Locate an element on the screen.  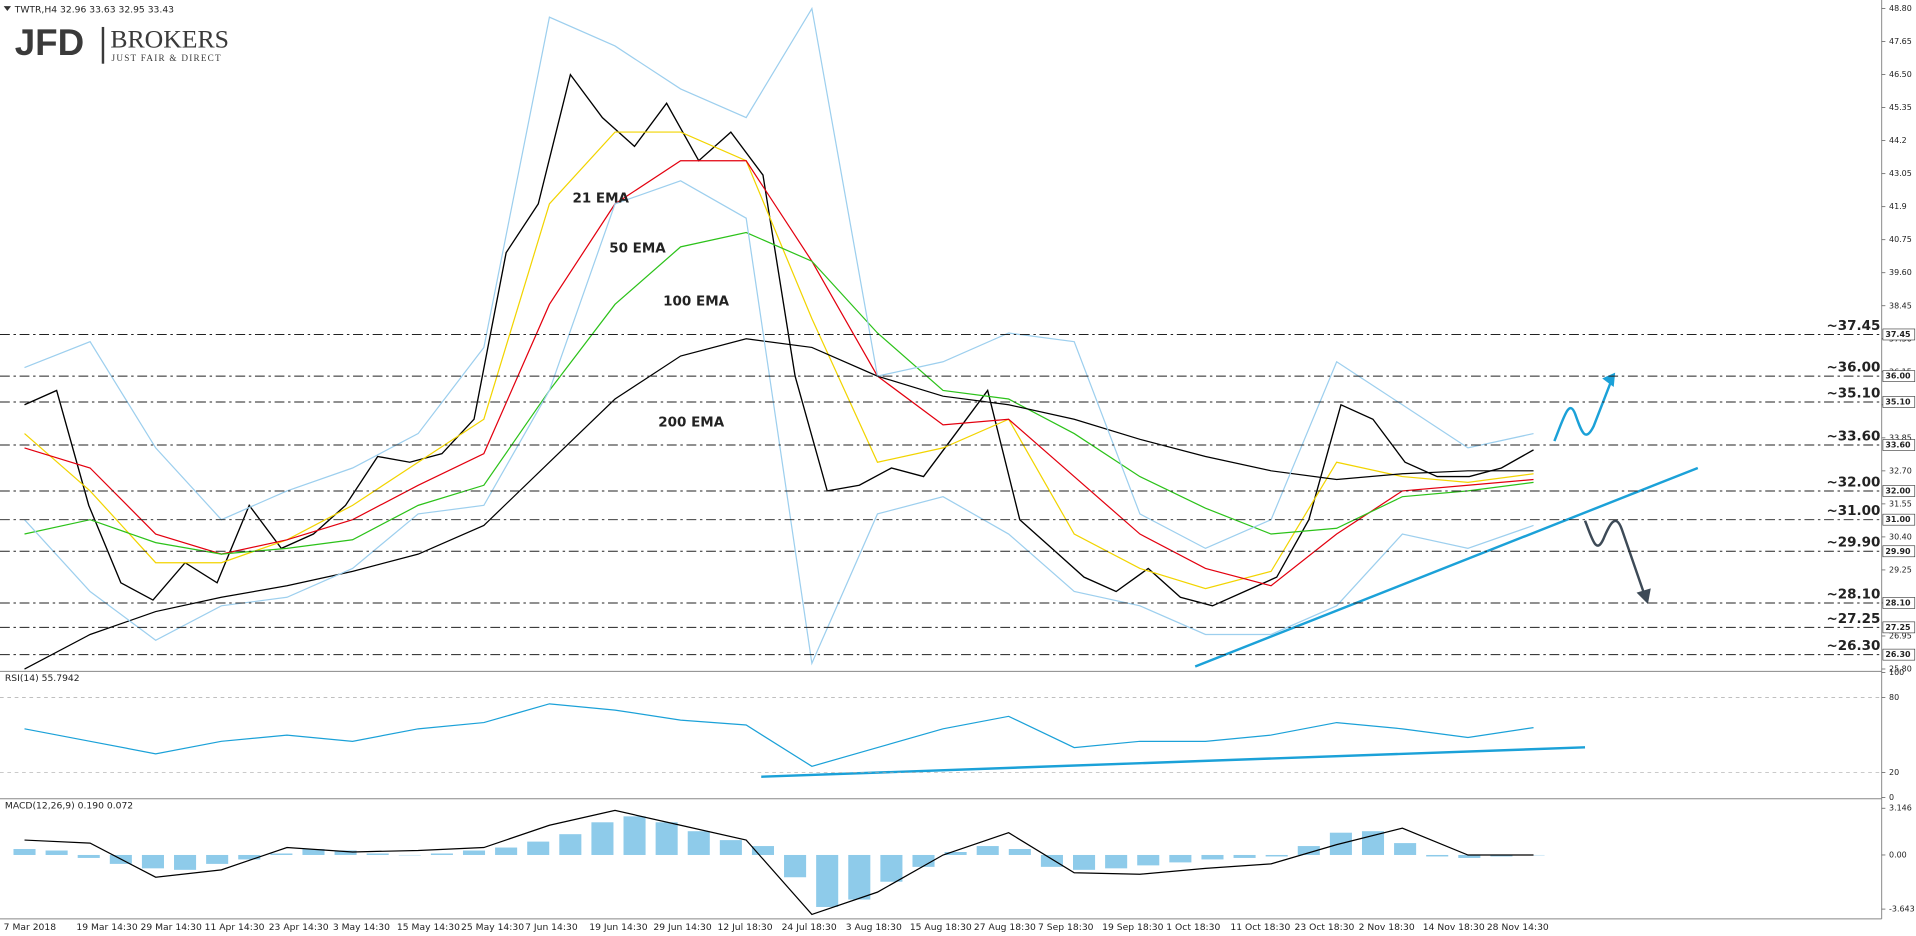
series-label: 21 EMA is located at coordinates (600, 198).